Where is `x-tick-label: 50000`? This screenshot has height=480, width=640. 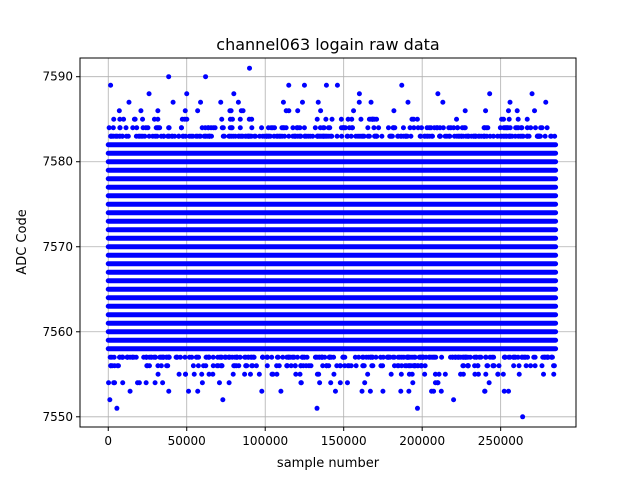 x-tick-label: 50000 is located at coordinates (187, 441).